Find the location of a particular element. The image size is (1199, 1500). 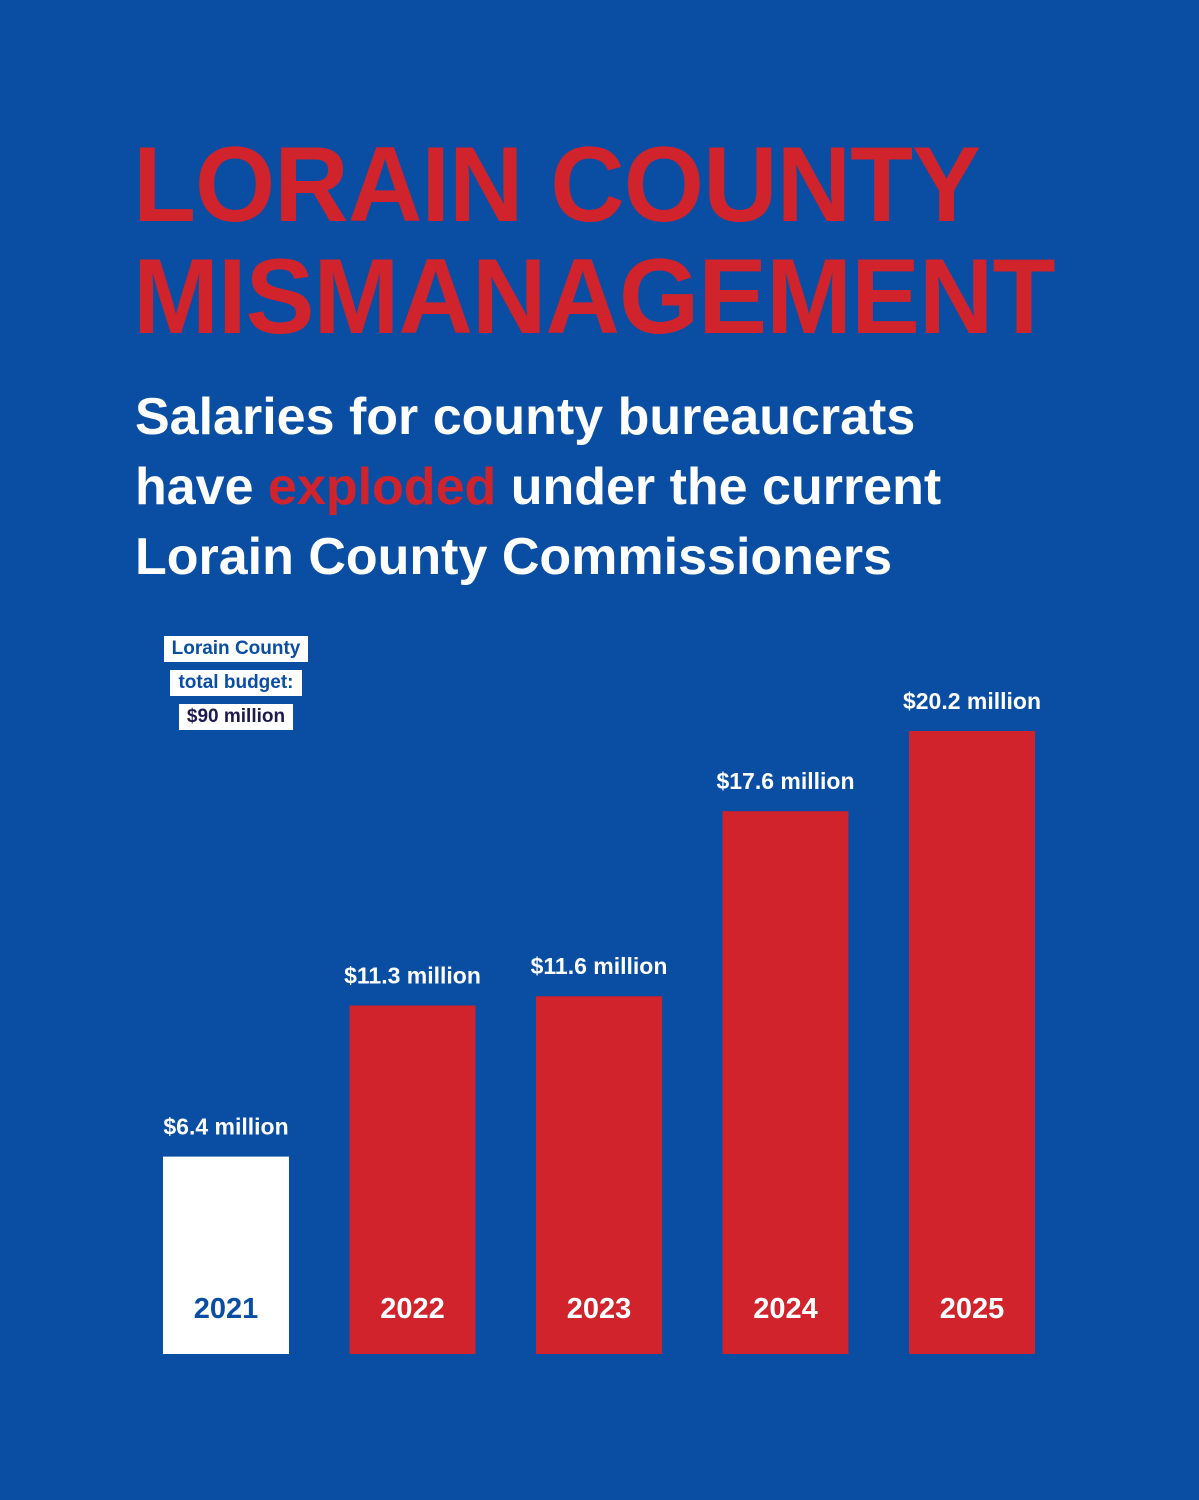

headline: LORAIN COUNTY MISMANAGEMENT is located at coordinates (613, 240).